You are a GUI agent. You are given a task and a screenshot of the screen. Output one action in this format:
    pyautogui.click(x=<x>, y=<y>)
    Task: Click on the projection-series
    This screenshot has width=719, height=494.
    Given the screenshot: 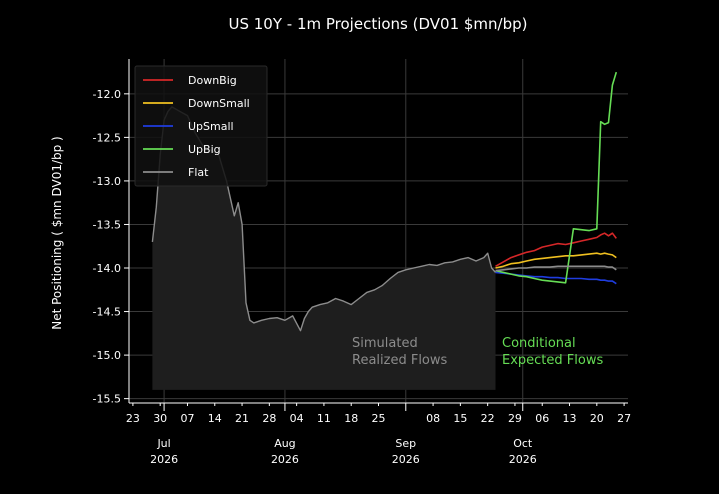 What is the action you would take?
    pyautogui.click(x=556, y=178)
    